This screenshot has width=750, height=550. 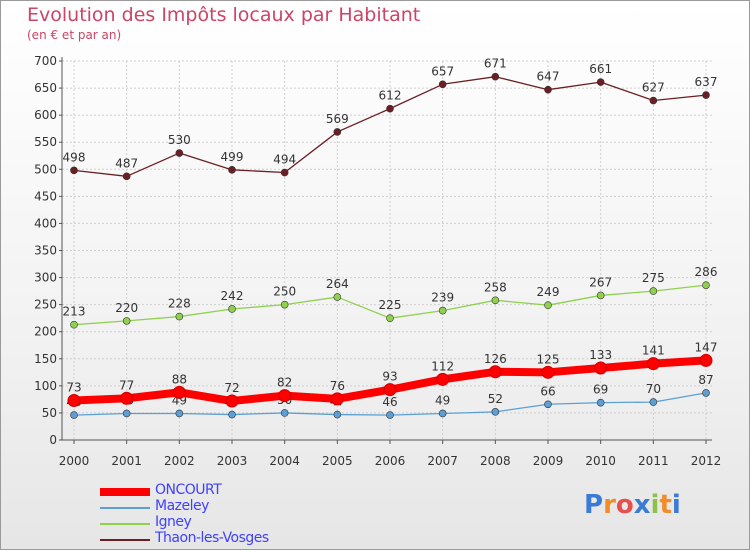 I want to click on data-label: 530, so click(x=179, y=140).